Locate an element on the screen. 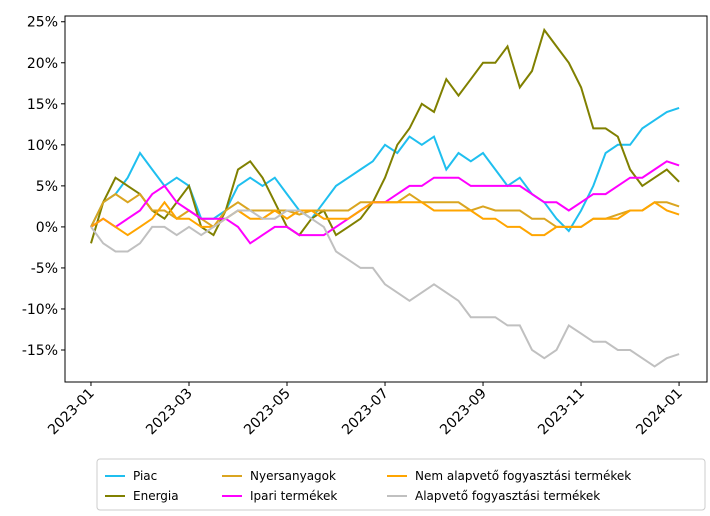 The image size is (710, 516). y-tick-label: -10% is located at coordinates (40, 310).